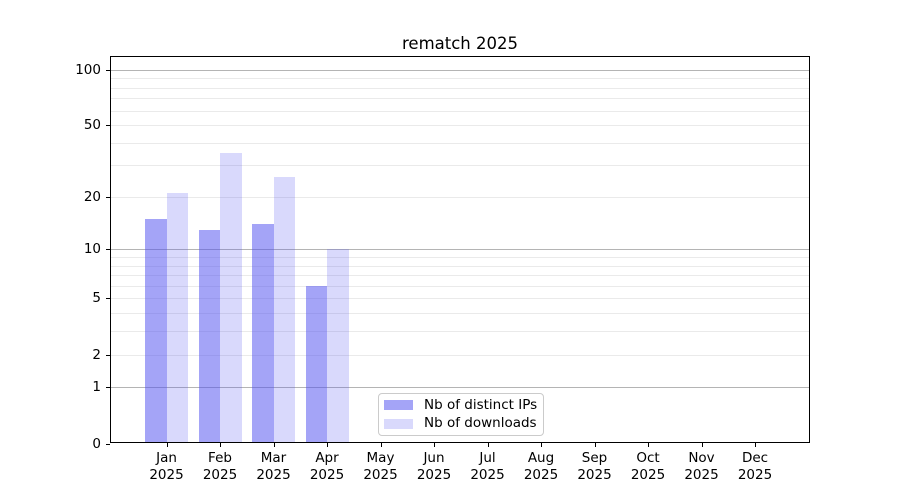  I want to click on month-label: Mar, so click(273, 458).